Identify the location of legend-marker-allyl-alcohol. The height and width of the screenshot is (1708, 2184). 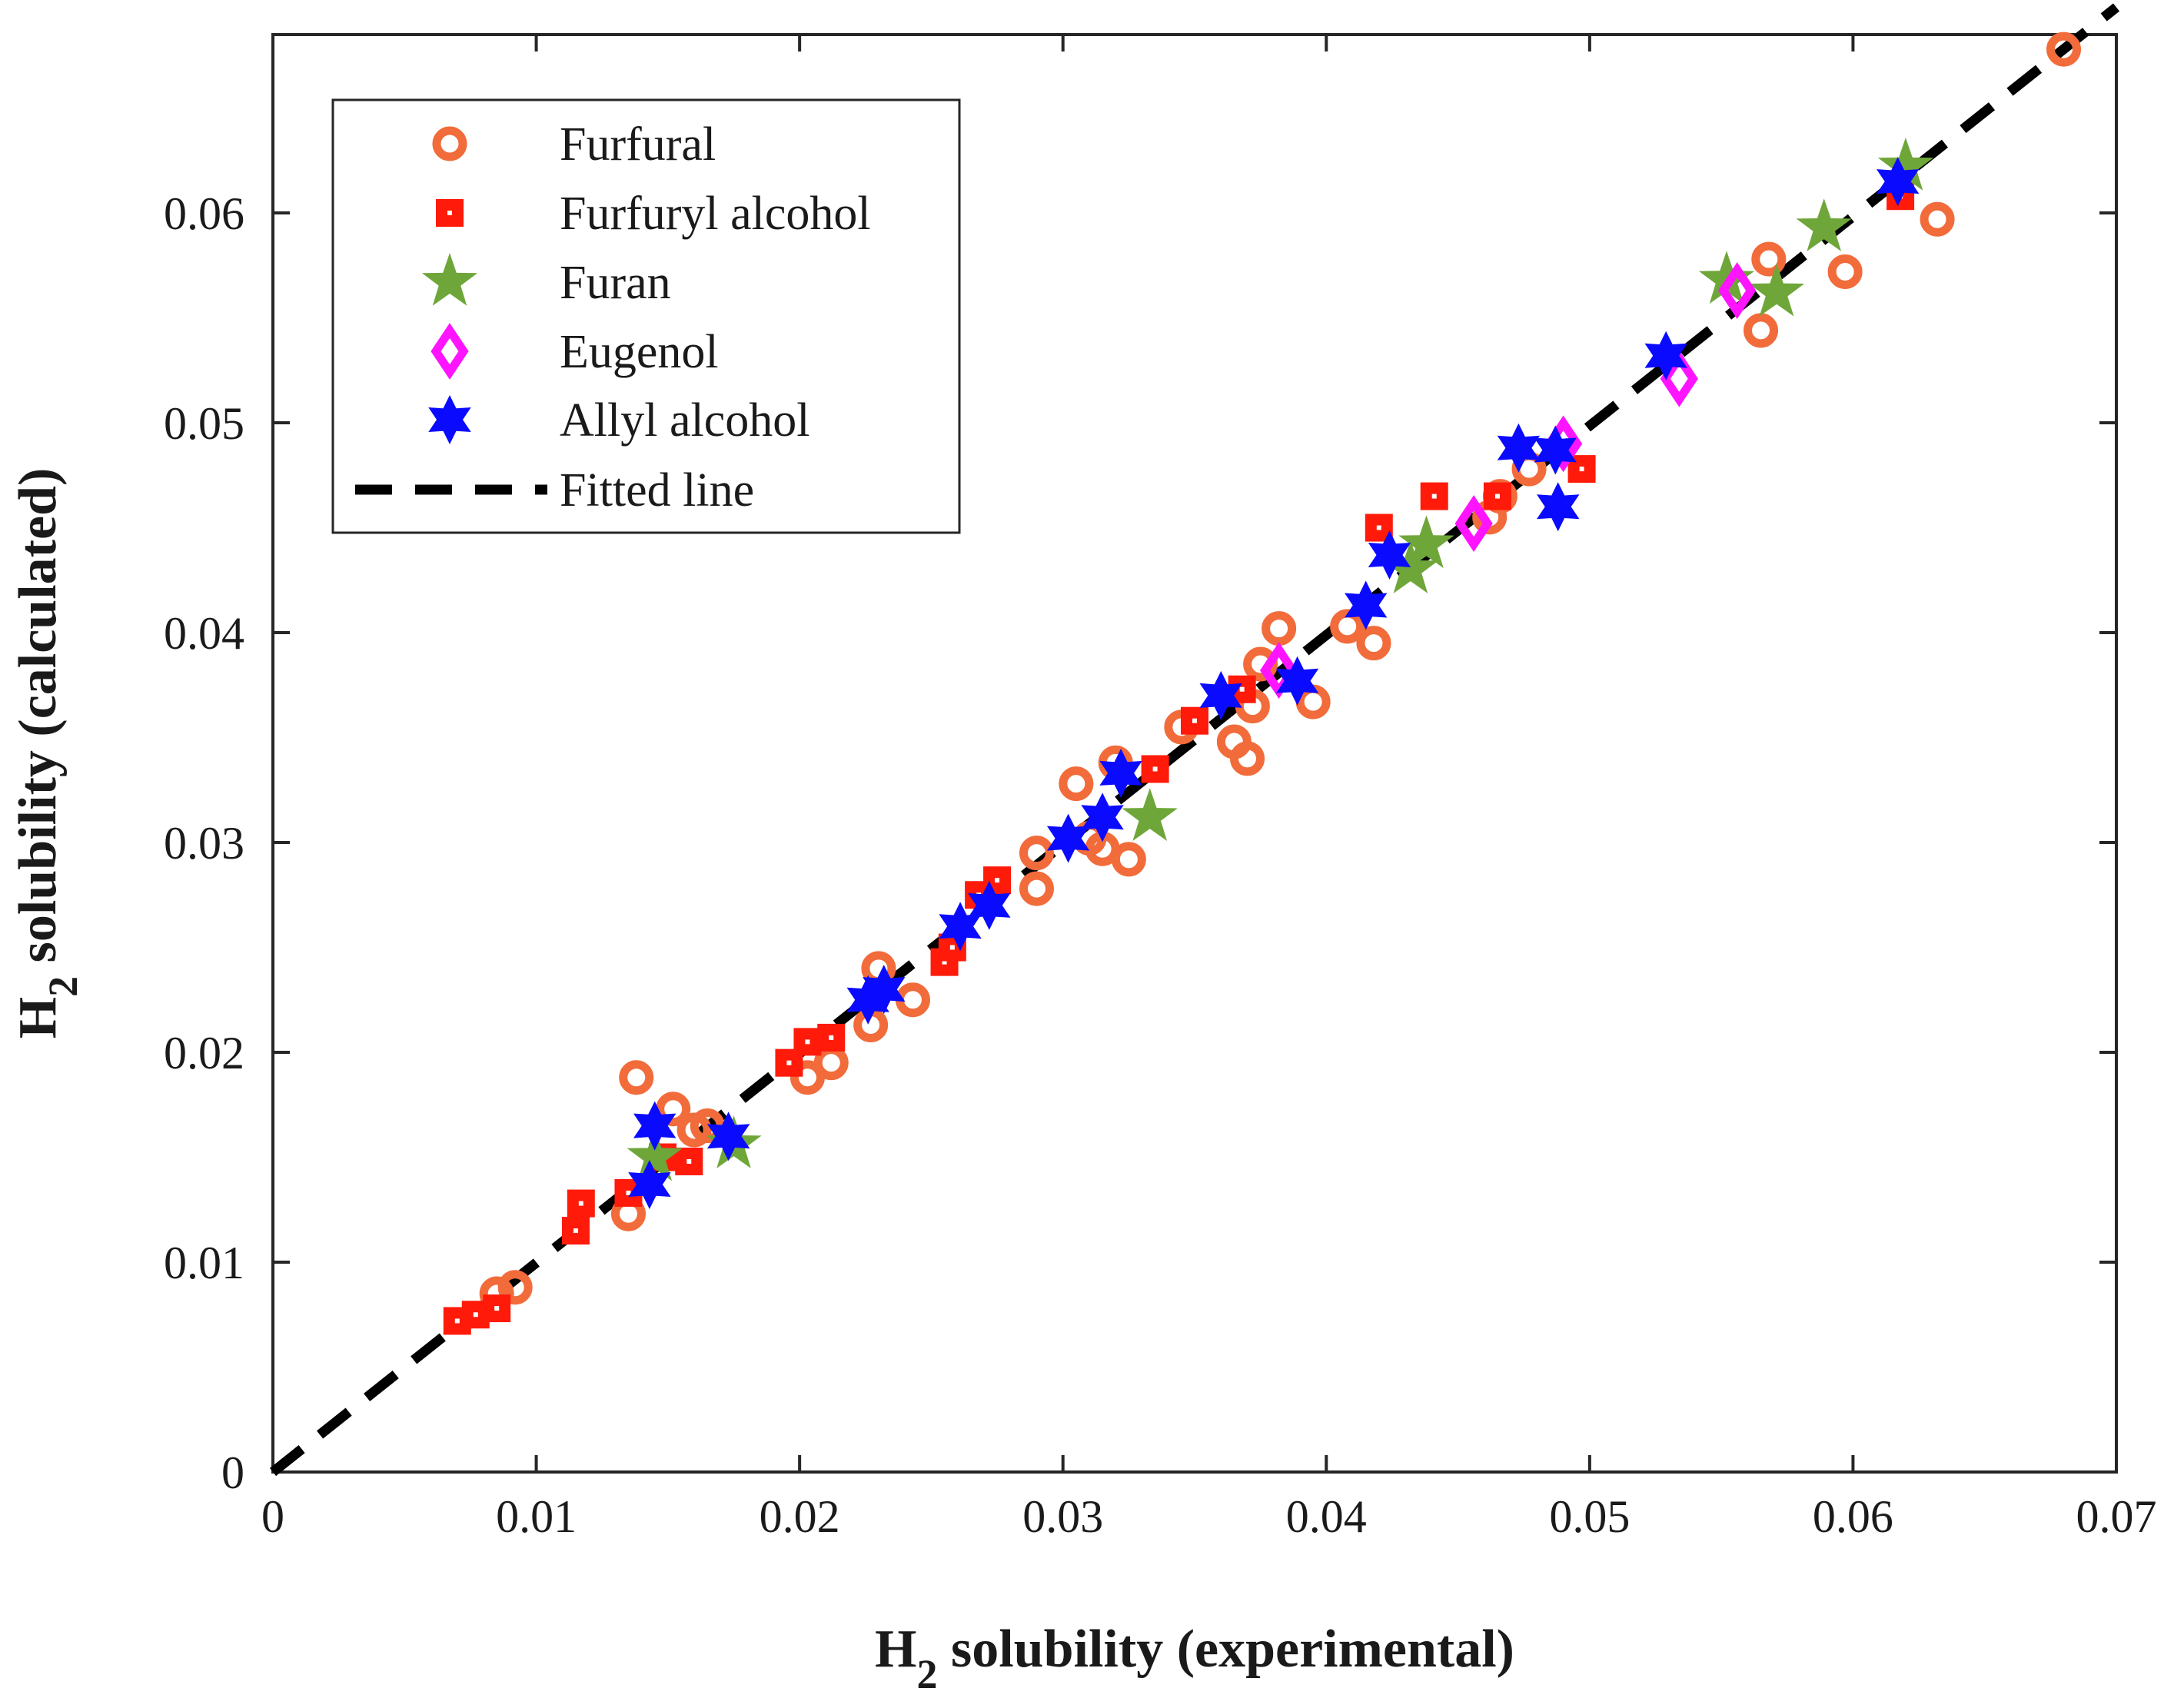
(449, 419).